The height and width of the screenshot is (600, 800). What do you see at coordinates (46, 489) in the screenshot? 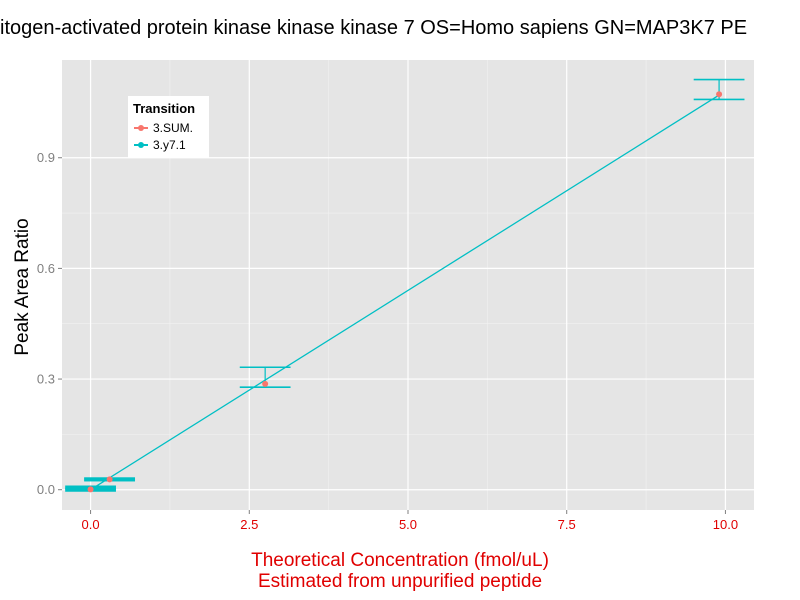
I see `y-tick-label: 0.0` at bounding box center [46, 489].